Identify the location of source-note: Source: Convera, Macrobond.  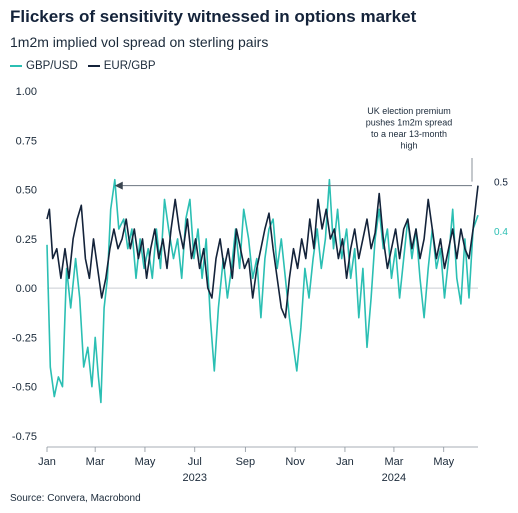
(75, 498).